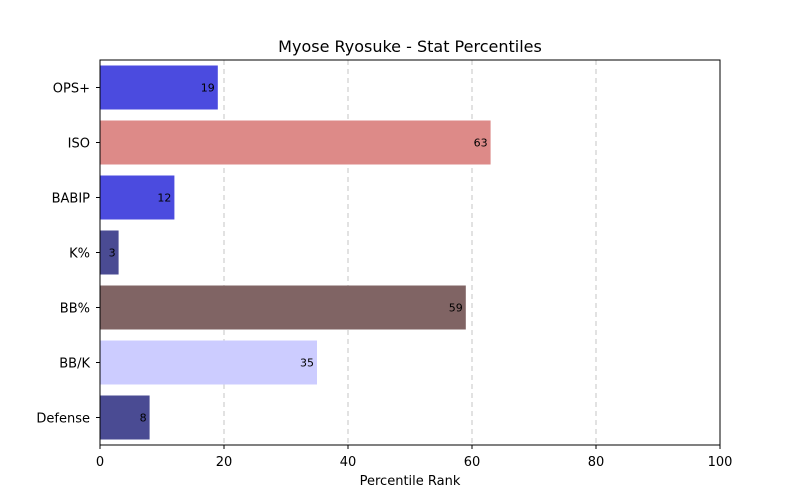 The width and height of the screenshot is (800, 504). What do you see at coordinates (224, 462) in the screenshot?
I see `x-tick-label: 20` at bounding box center [224, 462].